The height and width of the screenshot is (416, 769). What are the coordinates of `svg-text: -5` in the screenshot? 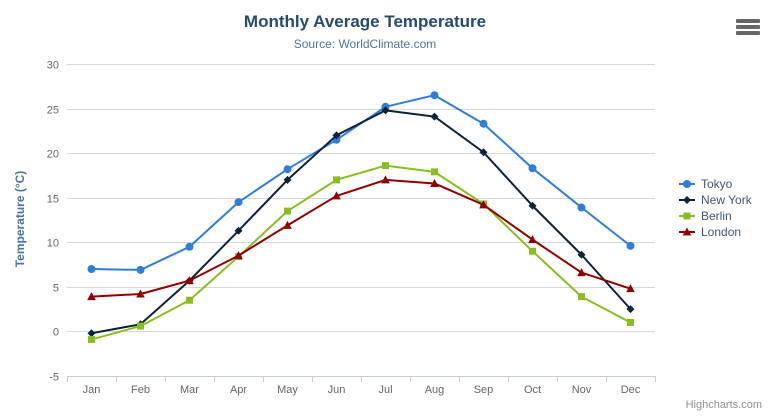 It's located at (54, 378).